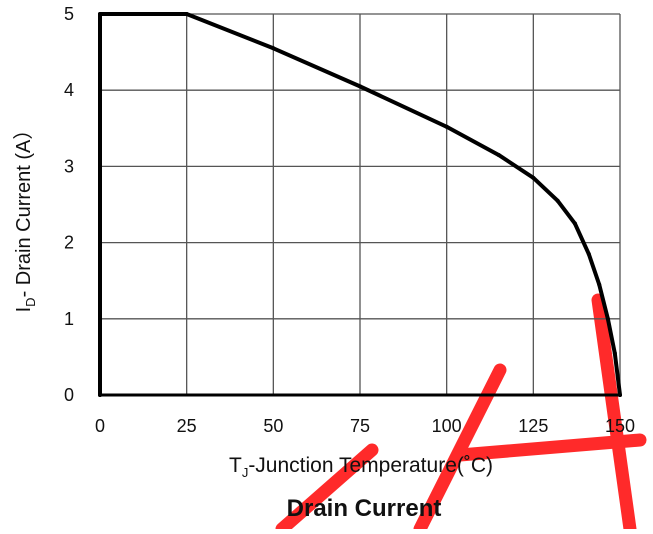 Image resolution: width=653 pixels, height=534 pixels. I want to click on y-tick-label: 2, so click(69, 243).